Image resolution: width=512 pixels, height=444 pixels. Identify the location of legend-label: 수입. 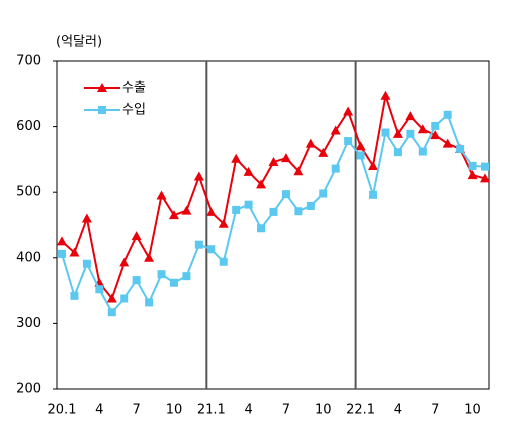
(134, 110).